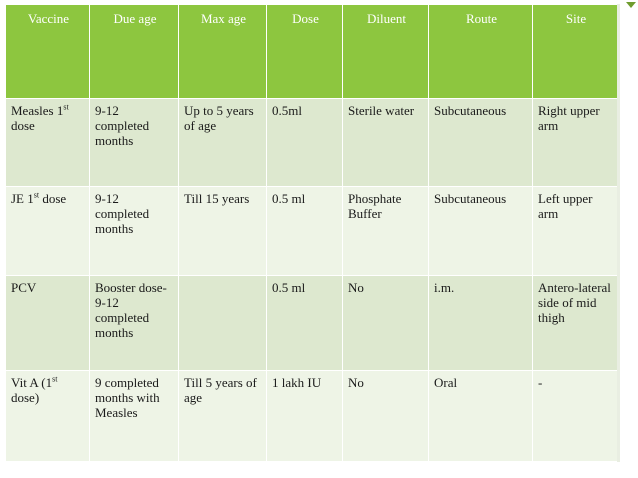 This screenshot has width=638, height=478. I want to click on header-site: Site, so click(575, 51).